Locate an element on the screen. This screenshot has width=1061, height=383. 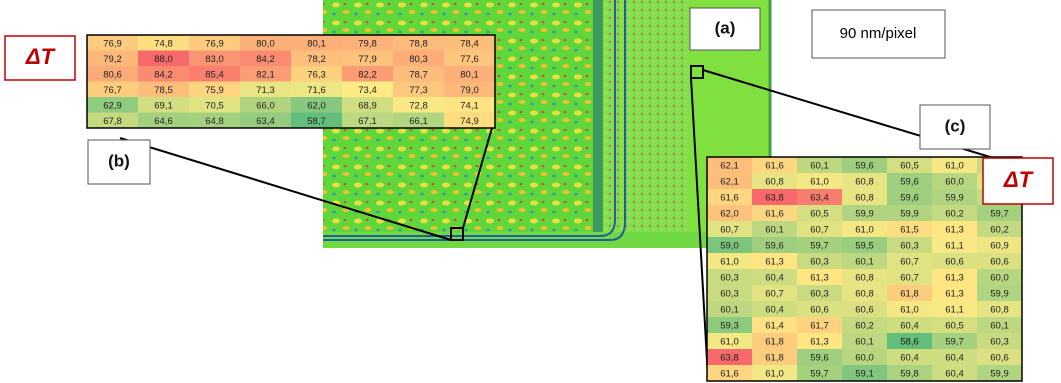
cell: 80,3 is located at coordinates (418, 59).